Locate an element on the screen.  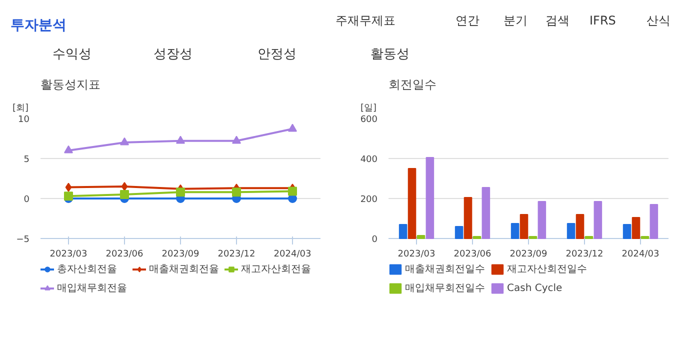
legend-label: 매입채무회전율 is located at coordinates (92, 288).